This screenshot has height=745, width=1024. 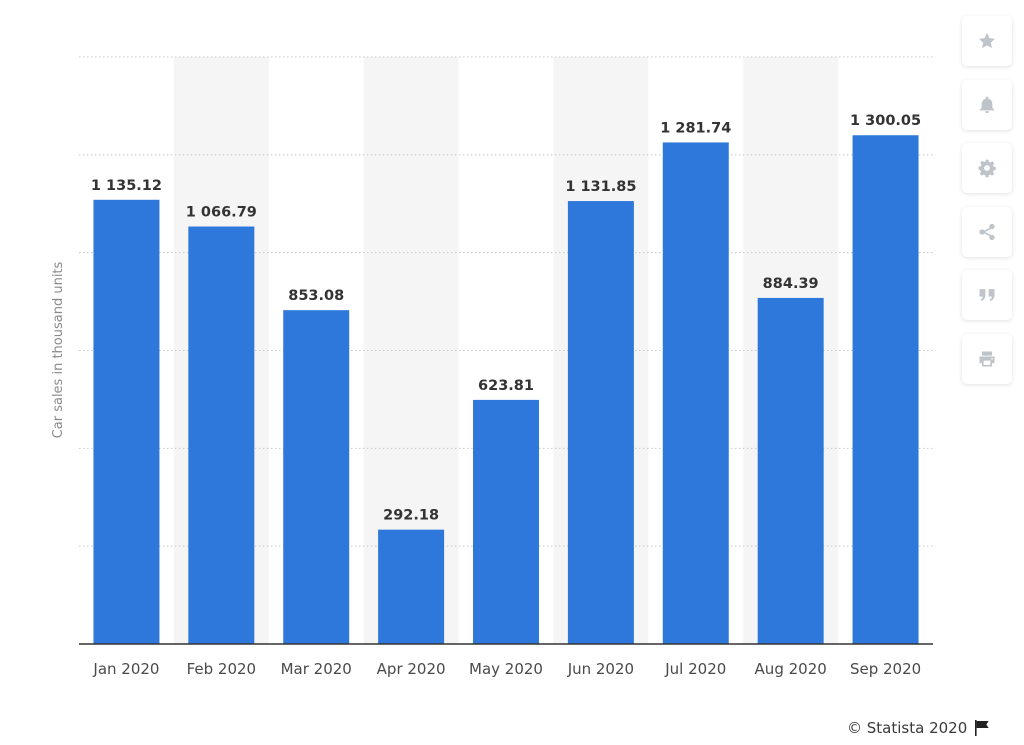 What do you see at coordinates (126, 186) in the screenshot?
I see `value-label: 1 135.12` at bounding box center [126, 186].